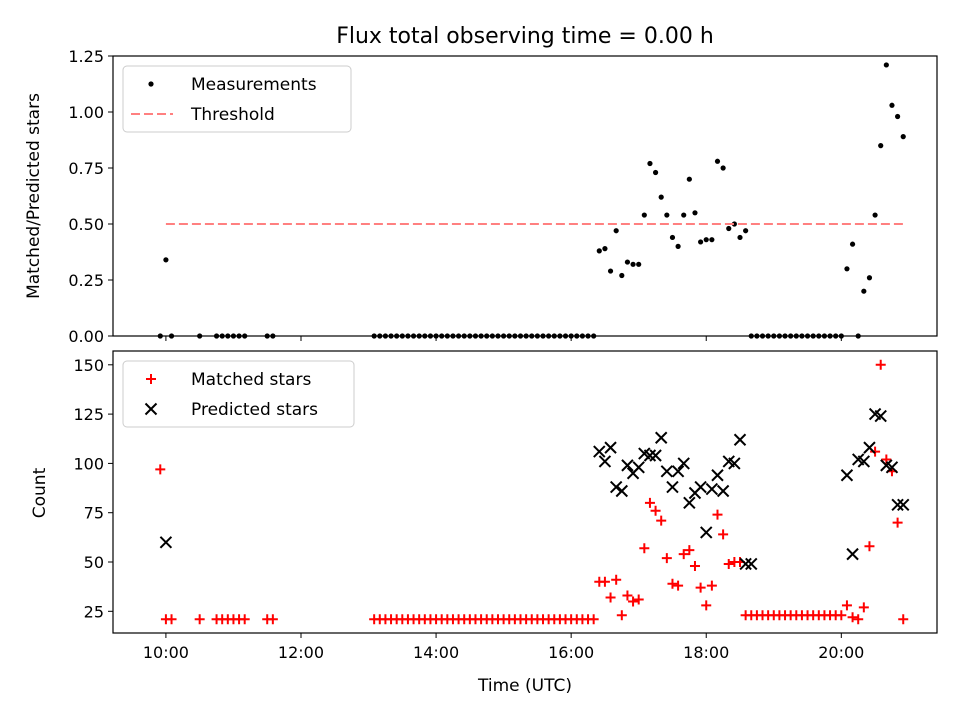 The width and height of the screenshot is (960, 725). I want to click on y-tick-label: 100, so click(88, 463).